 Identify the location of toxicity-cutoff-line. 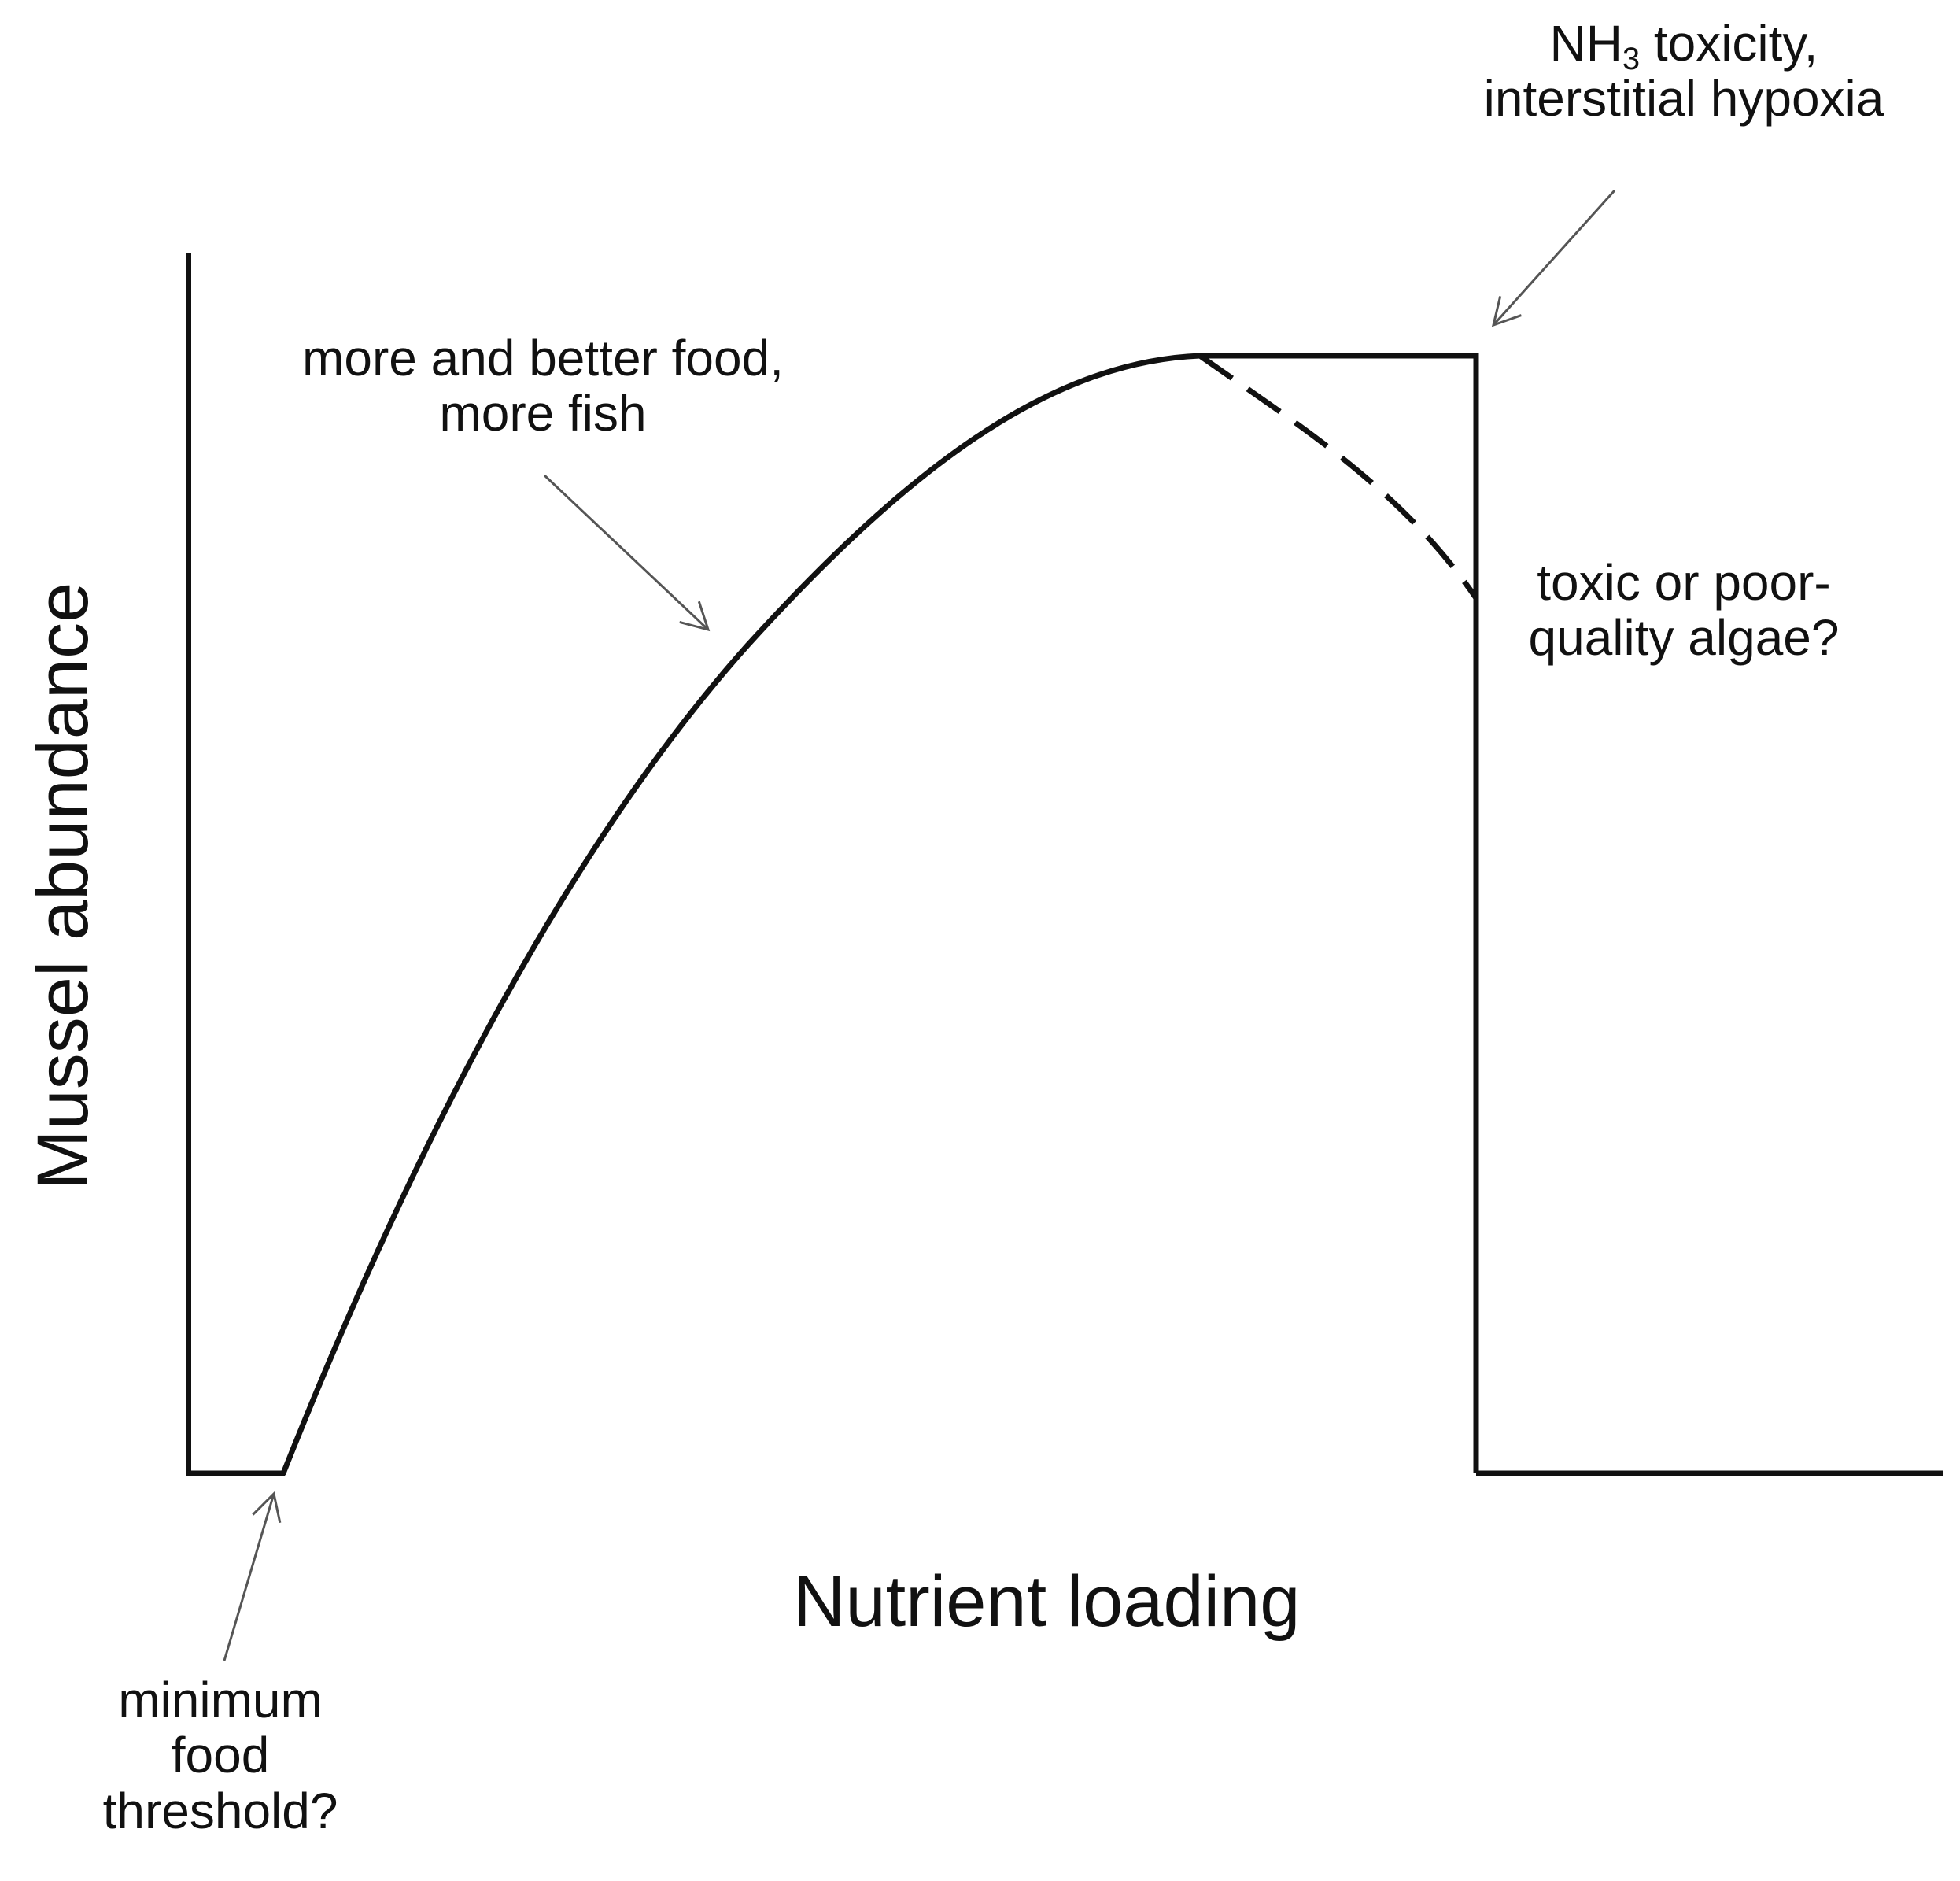
(1338, 913).